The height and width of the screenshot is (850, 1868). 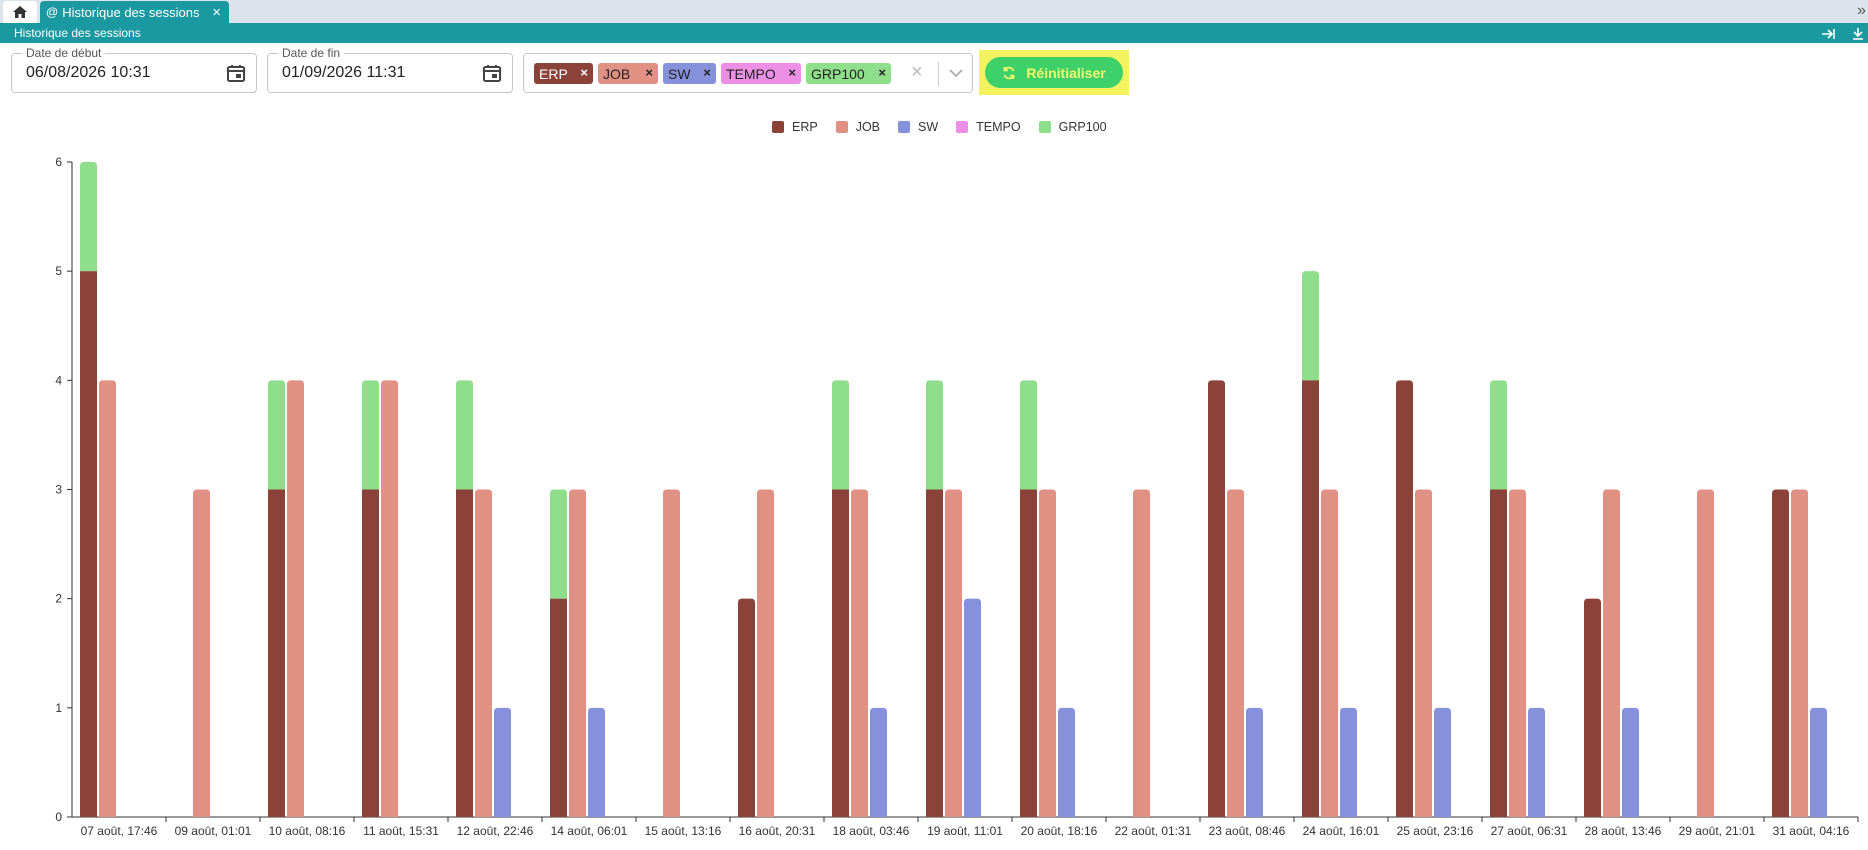 What do you see at coordinates (628, 73) in the screenshot?
I see `chip-job: JOB ×` at bounding box center [628, 73].